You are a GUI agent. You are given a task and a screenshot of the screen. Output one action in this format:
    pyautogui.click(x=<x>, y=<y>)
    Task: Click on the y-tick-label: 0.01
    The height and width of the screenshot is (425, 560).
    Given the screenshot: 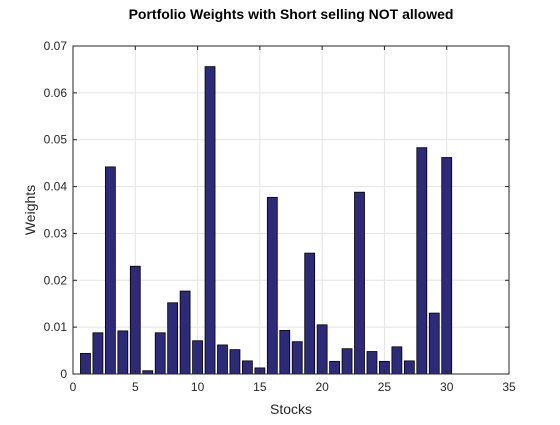 What is the action you would take?
    pyautogui.click(x=56, y=327)
    